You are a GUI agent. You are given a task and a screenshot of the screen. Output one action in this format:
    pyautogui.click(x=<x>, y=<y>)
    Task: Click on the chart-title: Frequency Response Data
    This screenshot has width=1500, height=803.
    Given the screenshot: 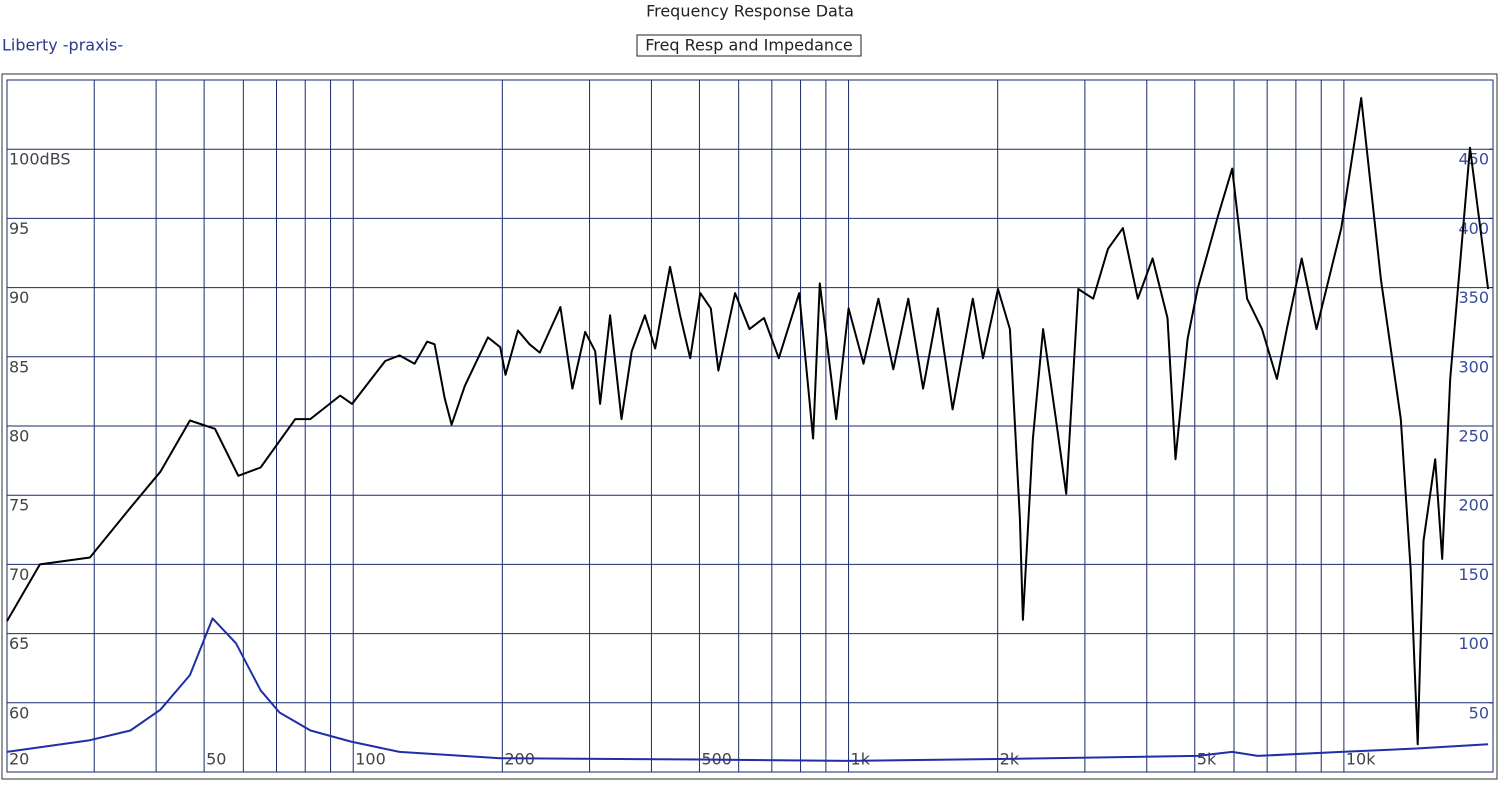 What is the action you would take?
    pyautogui.click(x=750, y=11)
    